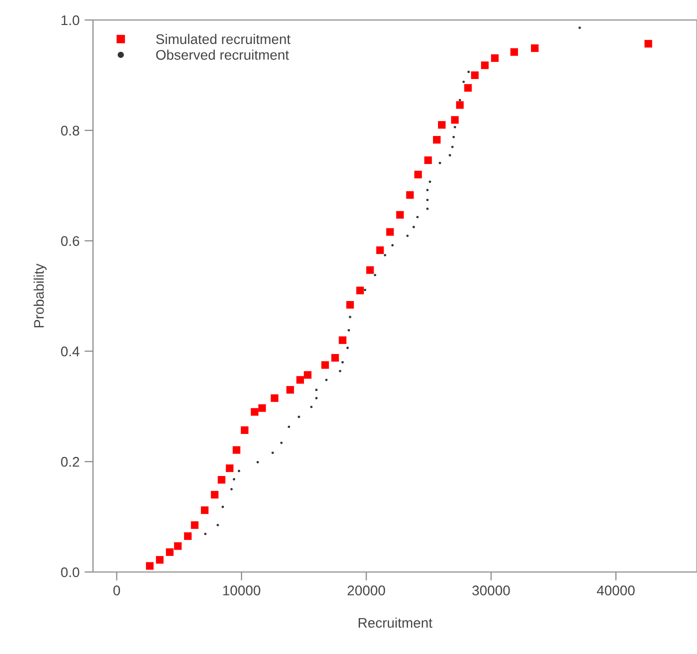  I want to click on x-tick-label: 20000, so click(367, 591).